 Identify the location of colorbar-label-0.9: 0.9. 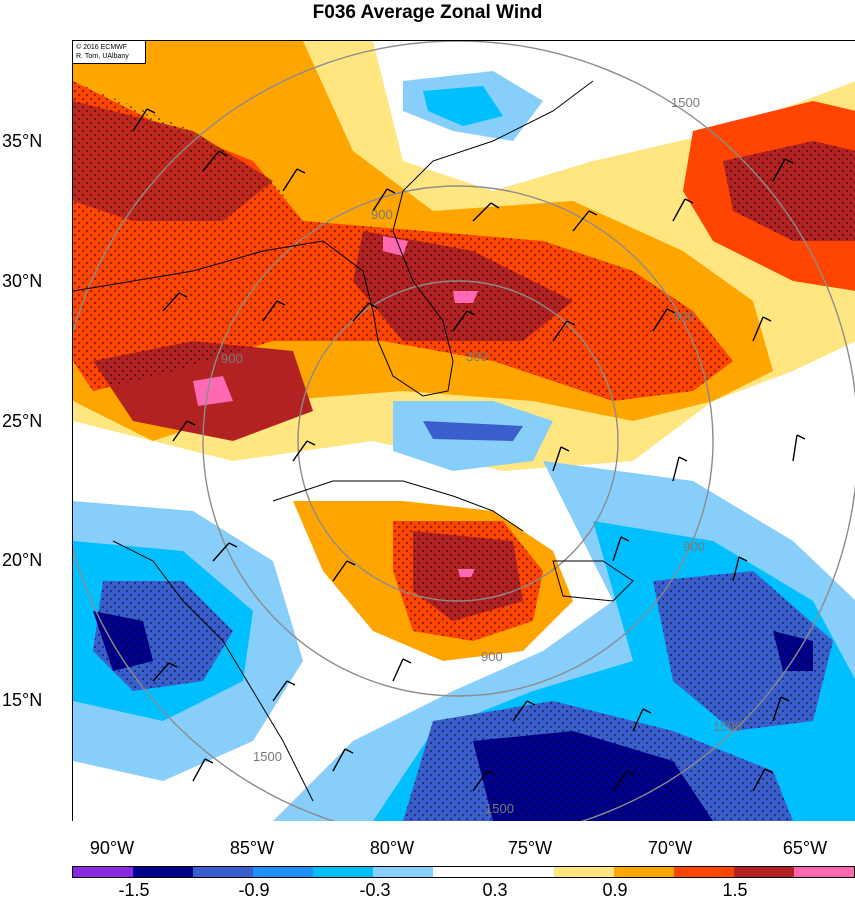
(615, 890).